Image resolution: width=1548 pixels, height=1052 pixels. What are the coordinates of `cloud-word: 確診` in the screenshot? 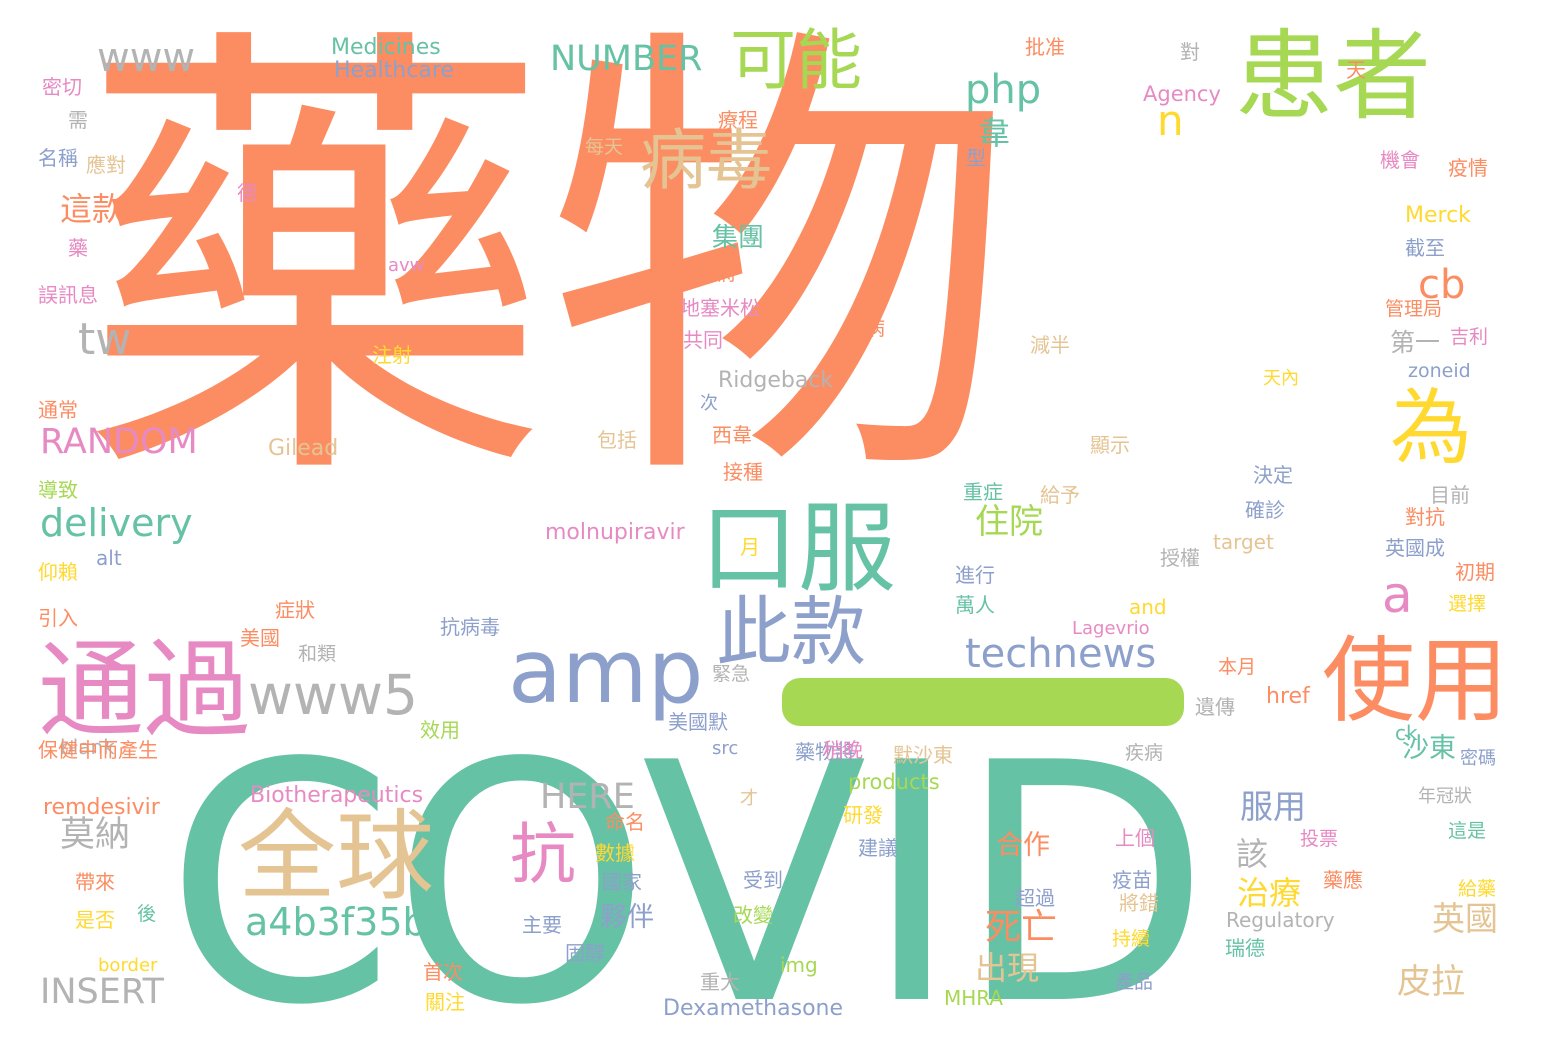 It's located at (1265, 510).